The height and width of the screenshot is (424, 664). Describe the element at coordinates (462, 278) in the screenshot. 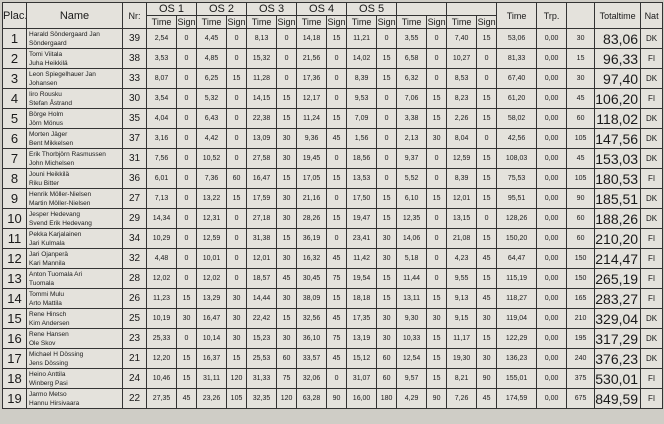

I see `stage-time: 9,55` at that location.